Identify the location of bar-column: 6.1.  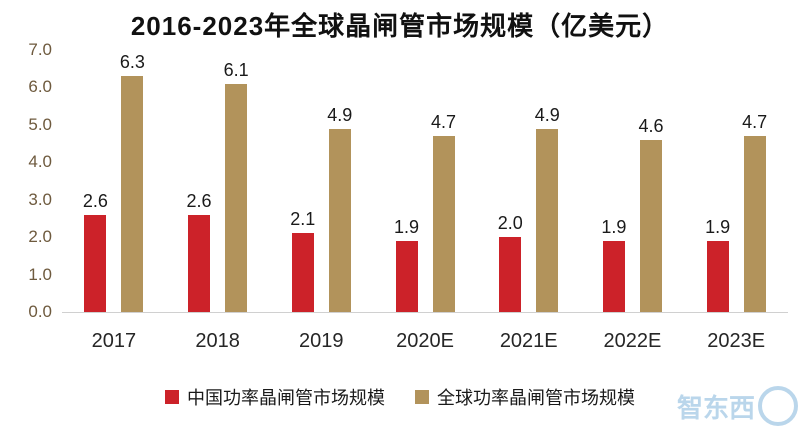
(236, 186).